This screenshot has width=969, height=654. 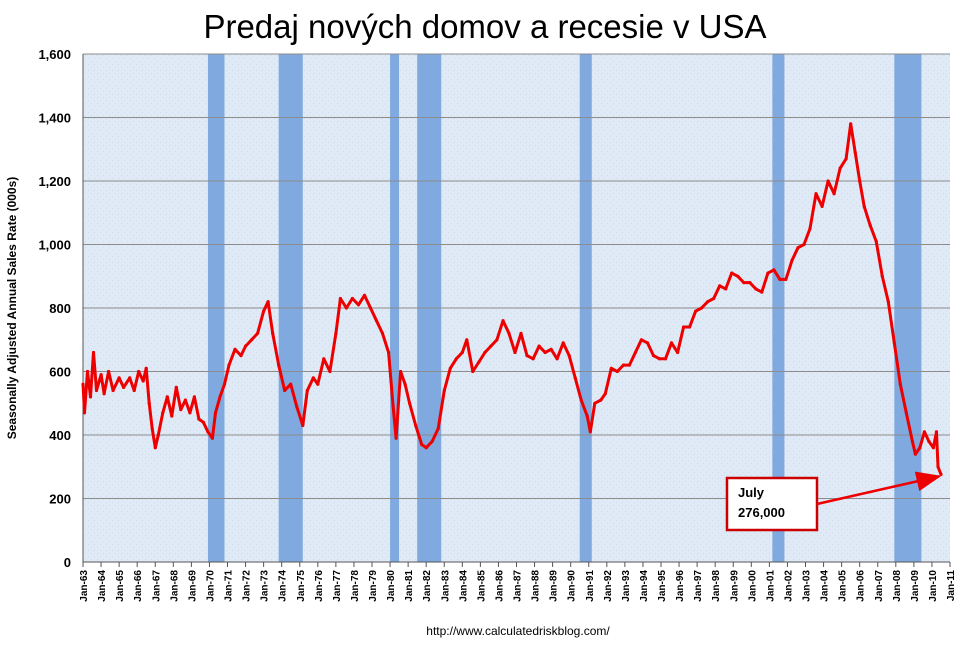 What do you see at coordinates (60, 372) in the screenshot?
I see `y-tick-label: 600` at bounding box center [60, 372].